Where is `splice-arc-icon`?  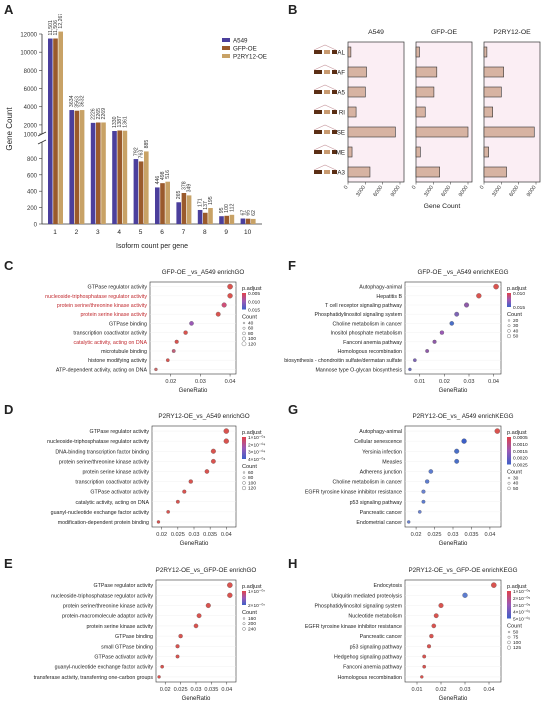 splice-arc-icon is located at coordinates (325, 87).